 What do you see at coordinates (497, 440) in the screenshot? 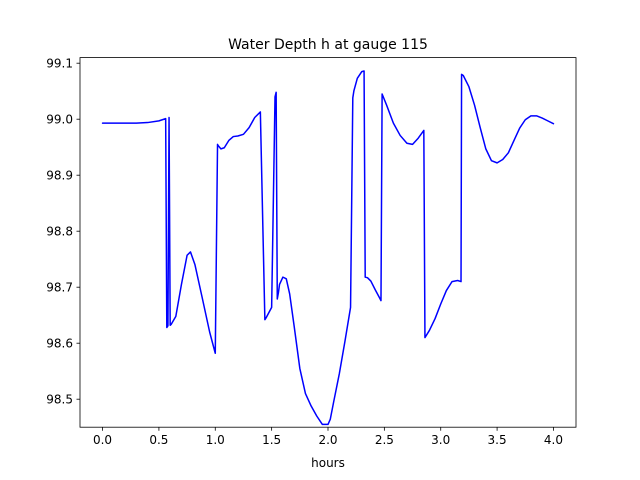
I see `x-tick-label: 3.5` at bounding box center [497, 440].